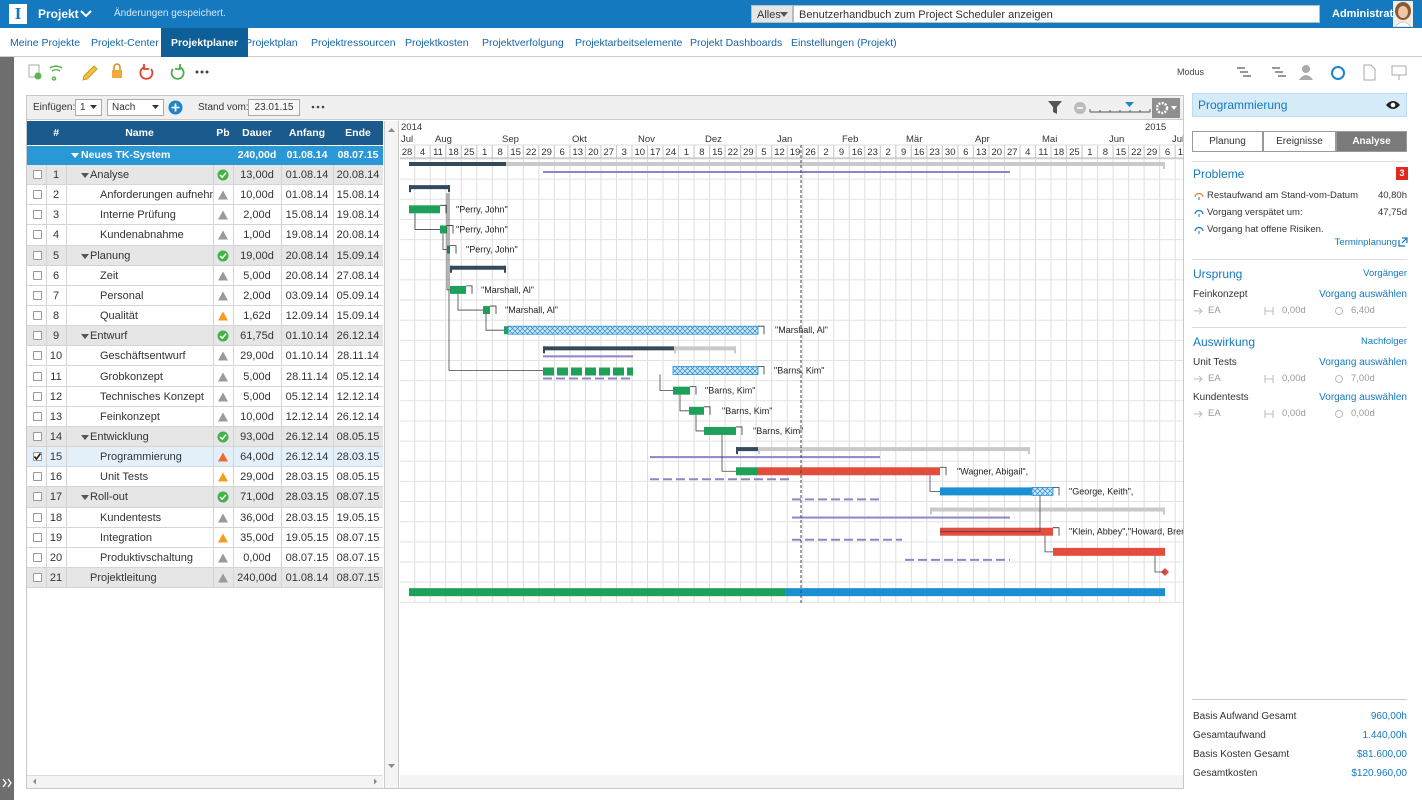 The width and height of the screenshot is (1422, 800). What do you see at coordinates (205, 477) in the screenshot?
I see `task-row: 16 Unit Tests 29,00d 28.03.15 08.05.15` at bounding box center [205, 477].